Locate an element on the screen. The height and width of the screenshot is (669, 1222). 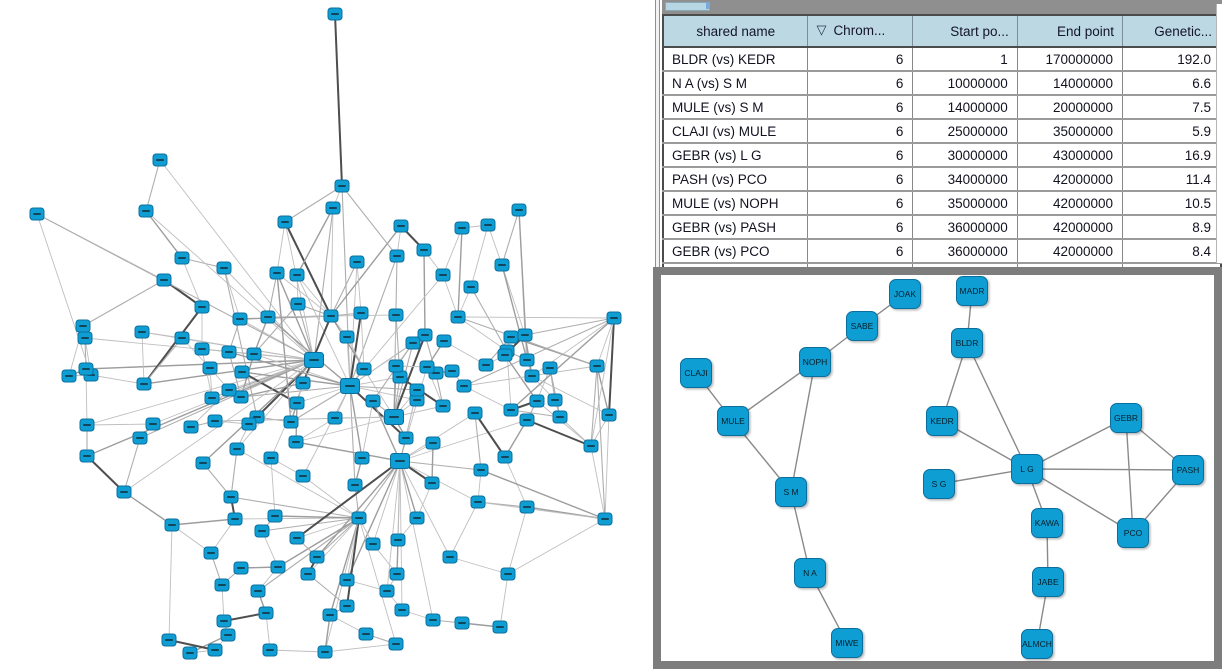
cell-value: 5.9 is located at coordinates (1172, 131).